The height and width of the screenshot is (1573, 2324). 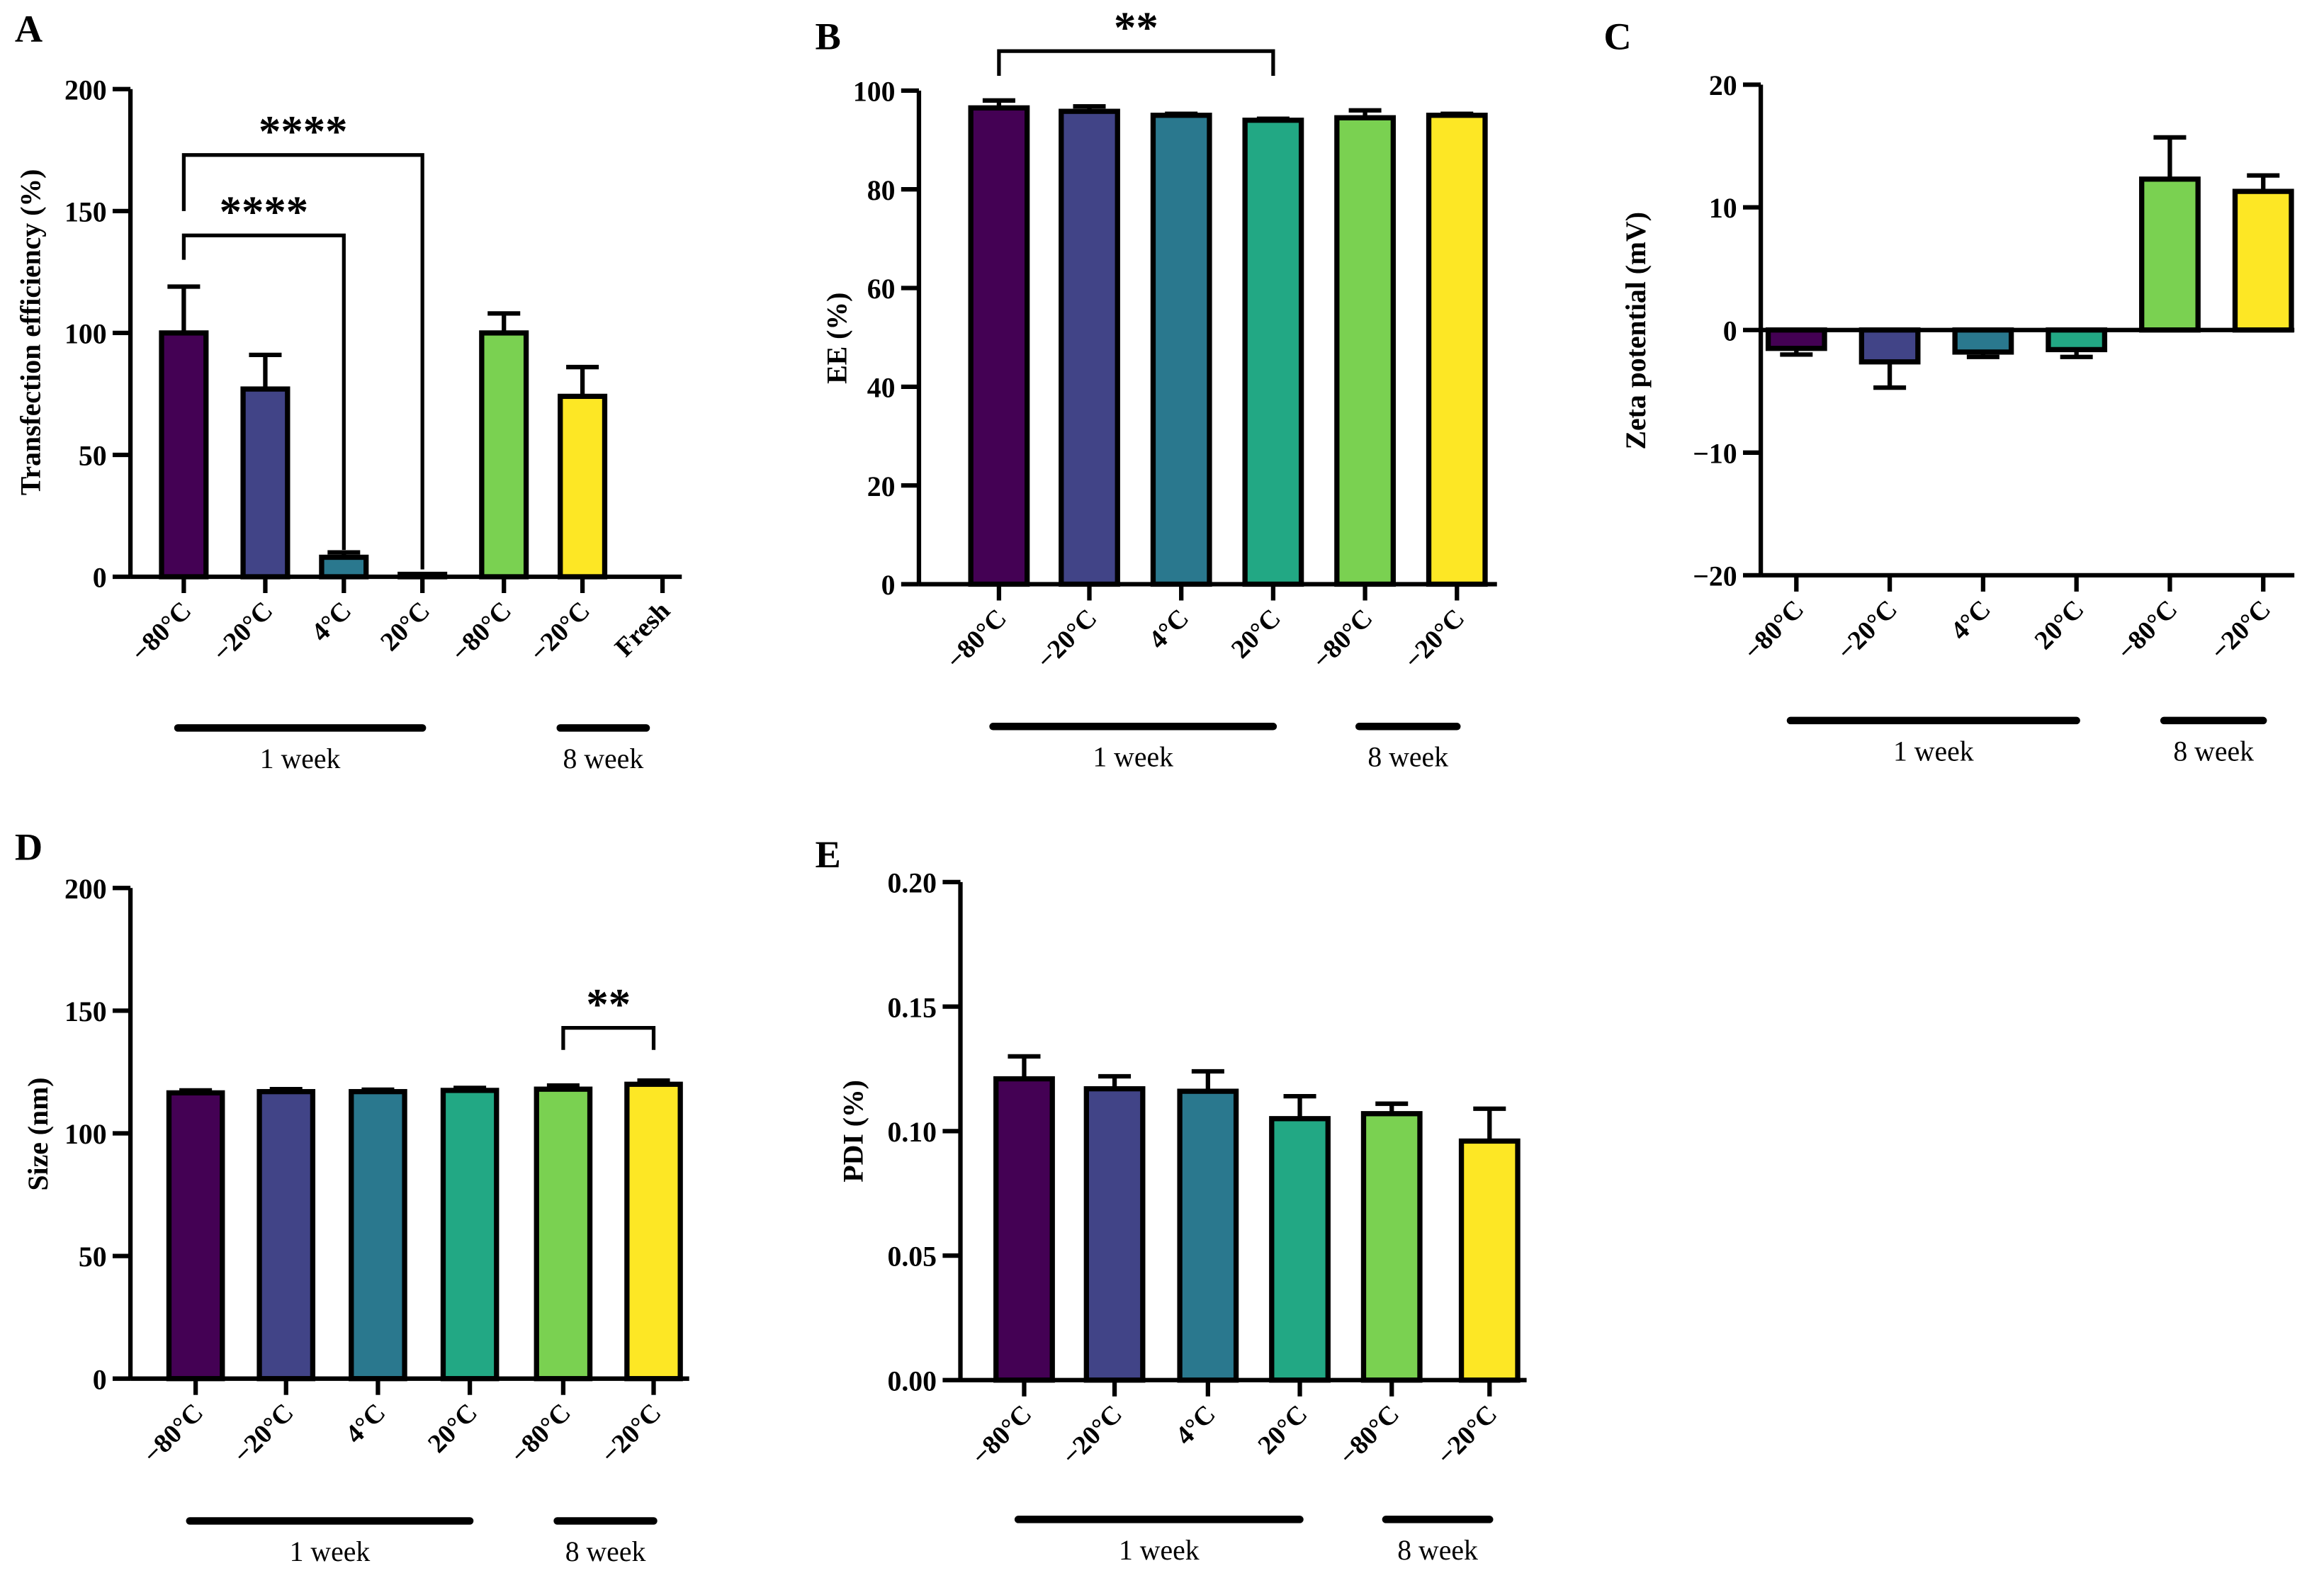 I want to click on significance-label: **, so click(x=608, y=1004).